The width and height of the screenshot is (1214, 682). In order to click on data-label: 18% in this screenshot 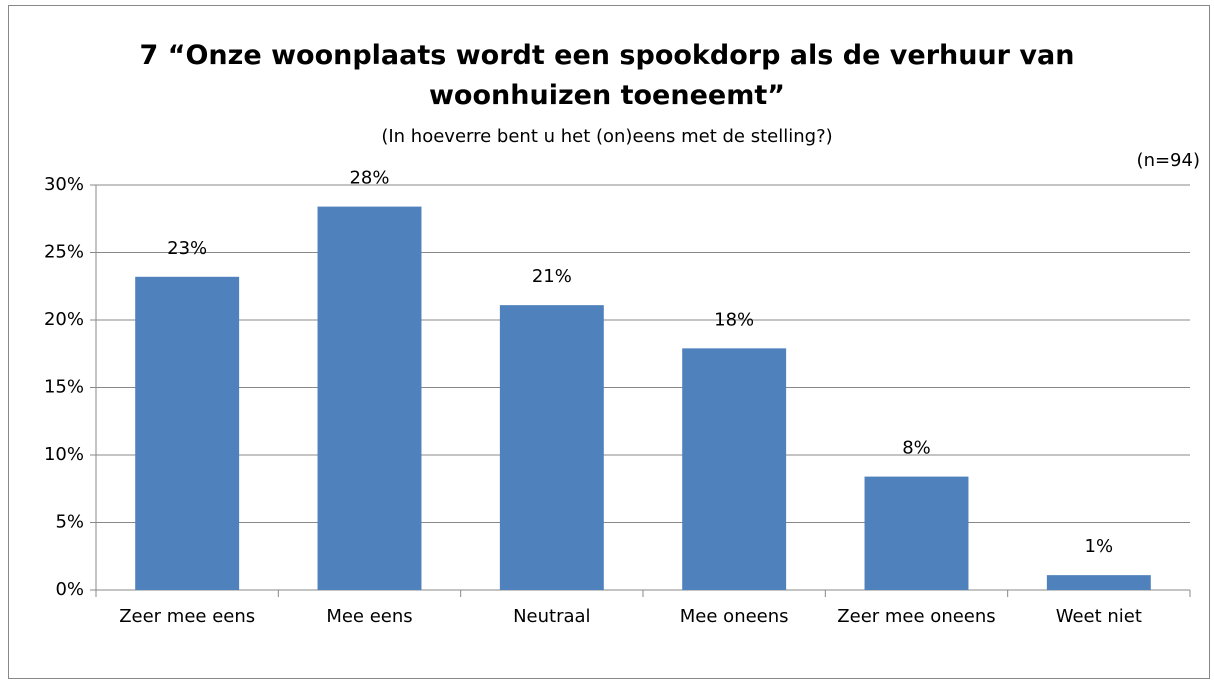, I will do `click(734, 319)`.